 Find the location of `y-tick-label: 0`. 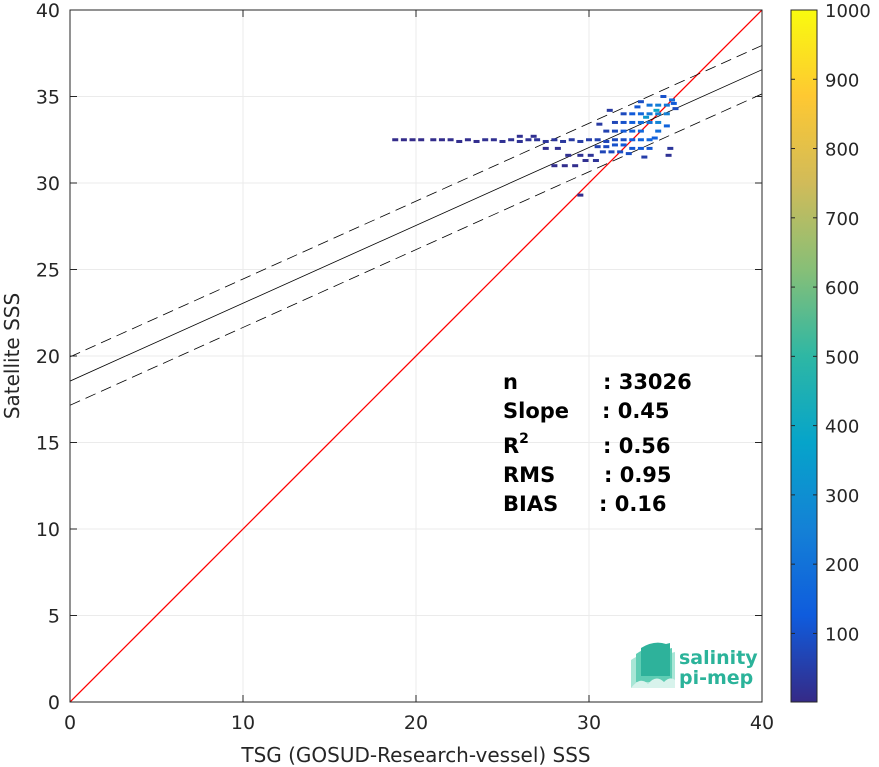

y-tick-label: 0 is located at coordinates (54, 703).